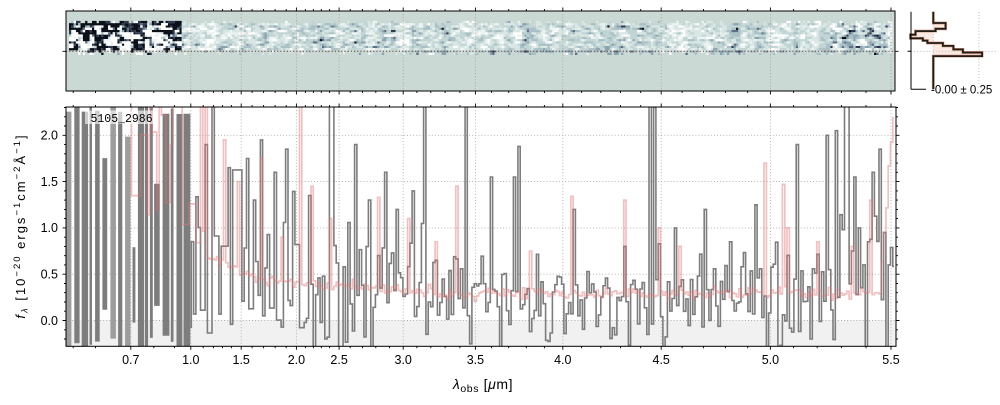  I want to click on svg-text: 3.0, so click(403, 360).